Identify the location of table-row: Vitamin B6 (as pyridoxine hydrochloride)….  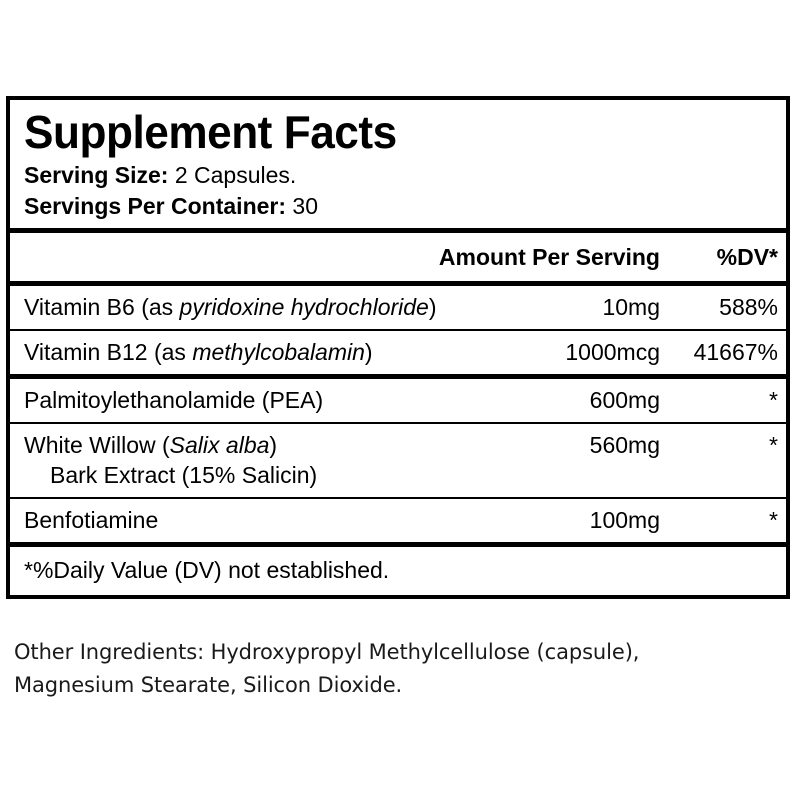
(398, 307).